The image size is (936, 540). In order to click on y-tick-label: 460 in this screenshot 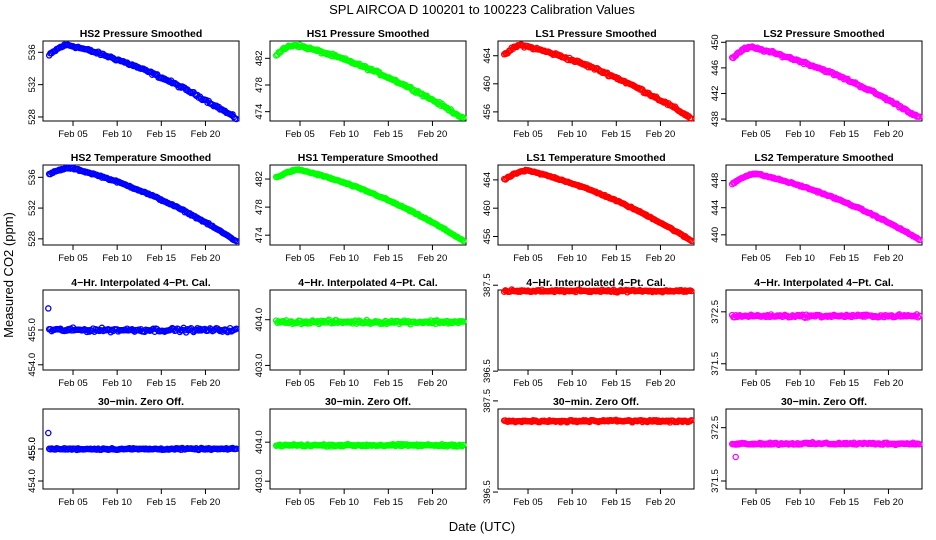, I will do `click(487, 208)`.